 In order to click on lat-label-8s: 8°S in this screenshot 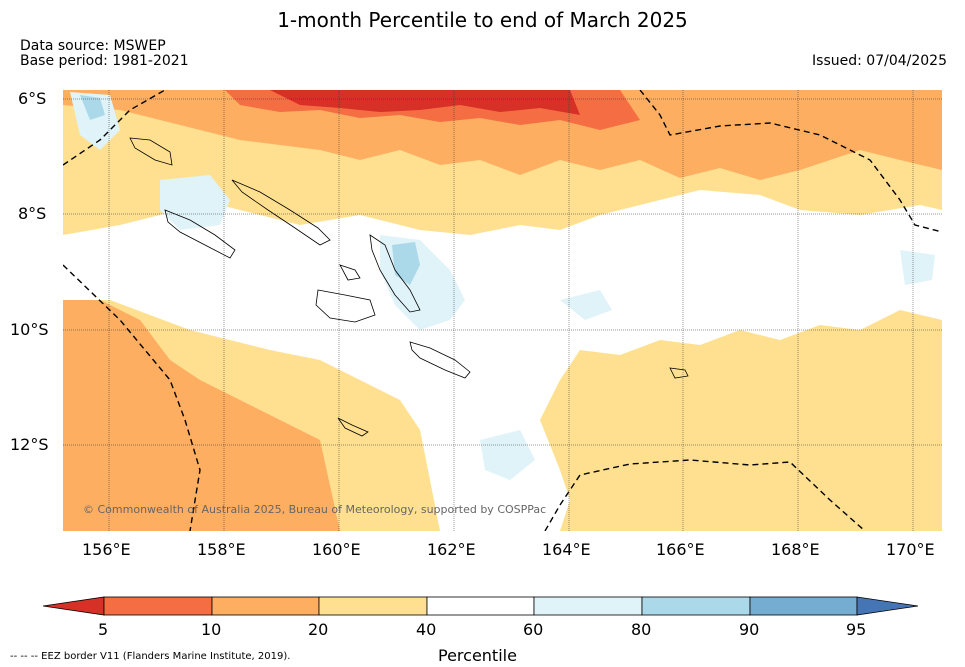, I will do `click(32, 213)`.